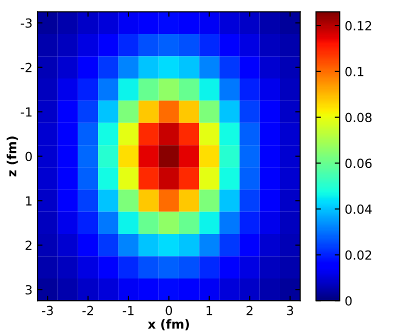  I want to click on x-tick-label: -2, so click(88, 311).